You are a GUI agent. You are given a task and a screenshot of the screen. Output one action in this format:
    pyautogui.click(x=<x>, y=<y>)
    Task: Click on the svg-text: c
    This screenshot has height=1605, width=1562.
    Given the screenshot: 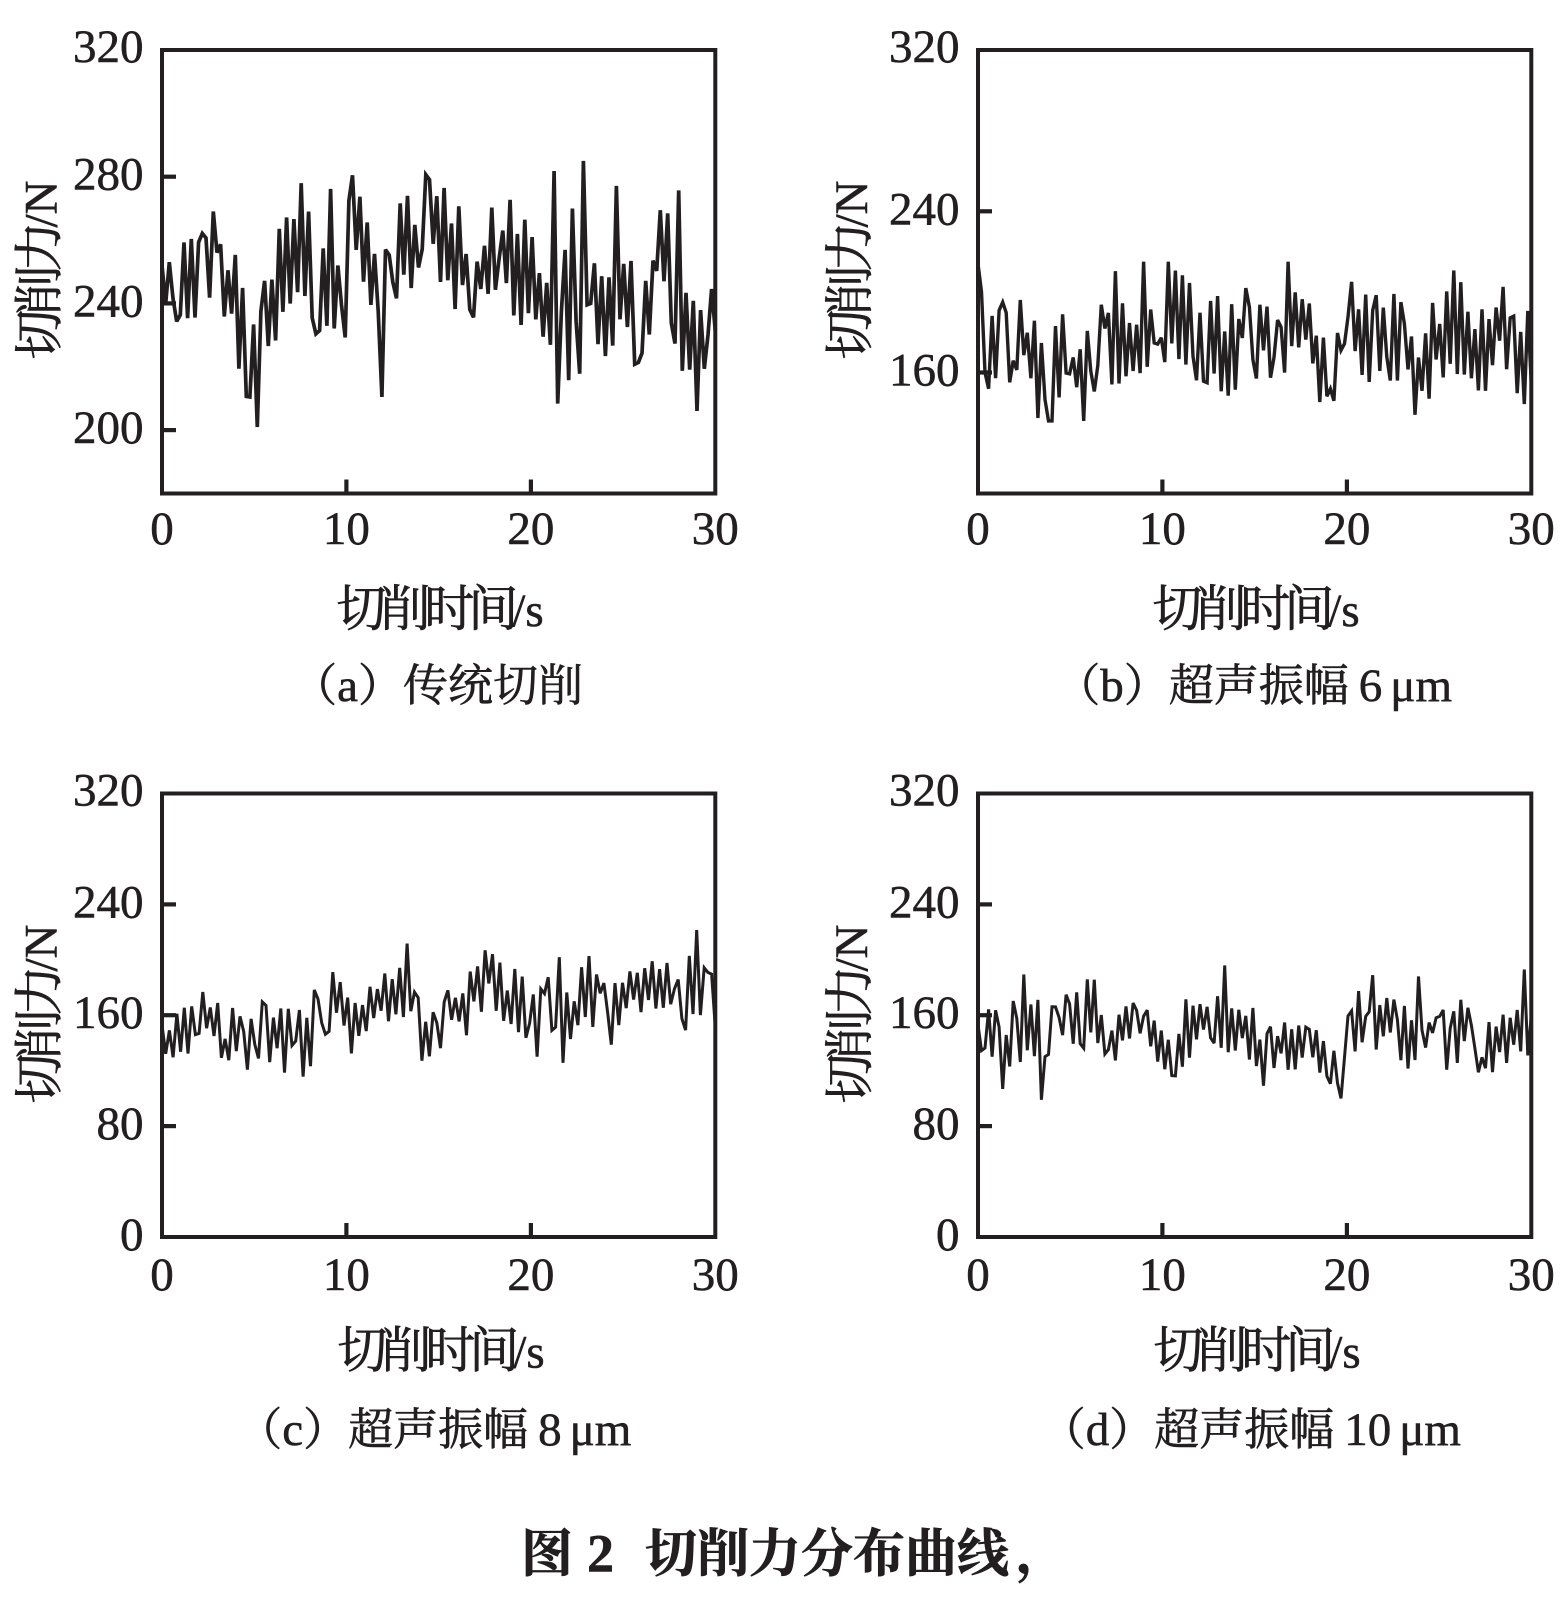 What is the action you would take?
    pyautogui.click(x=292, y=1430)
    